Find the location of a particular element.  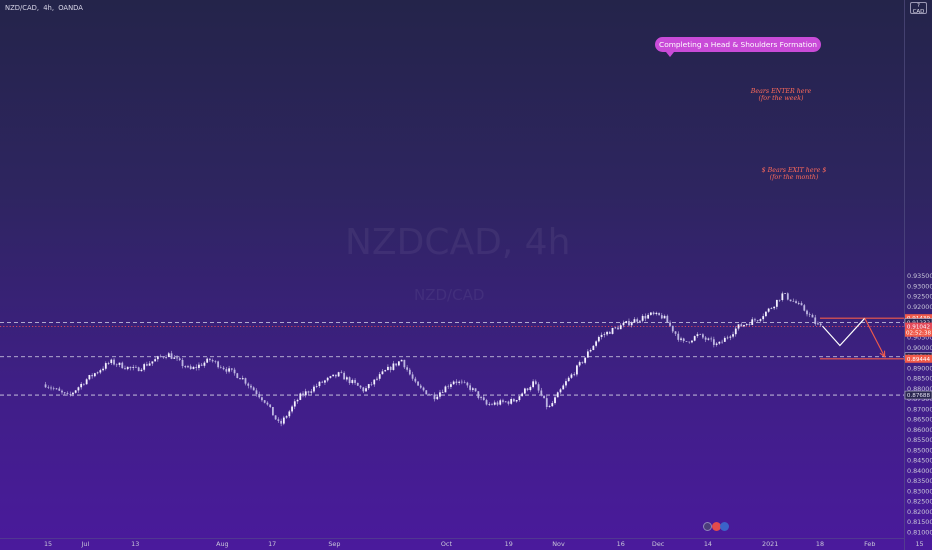

x-tick-label: 17 is located at coordinates (272, 544).